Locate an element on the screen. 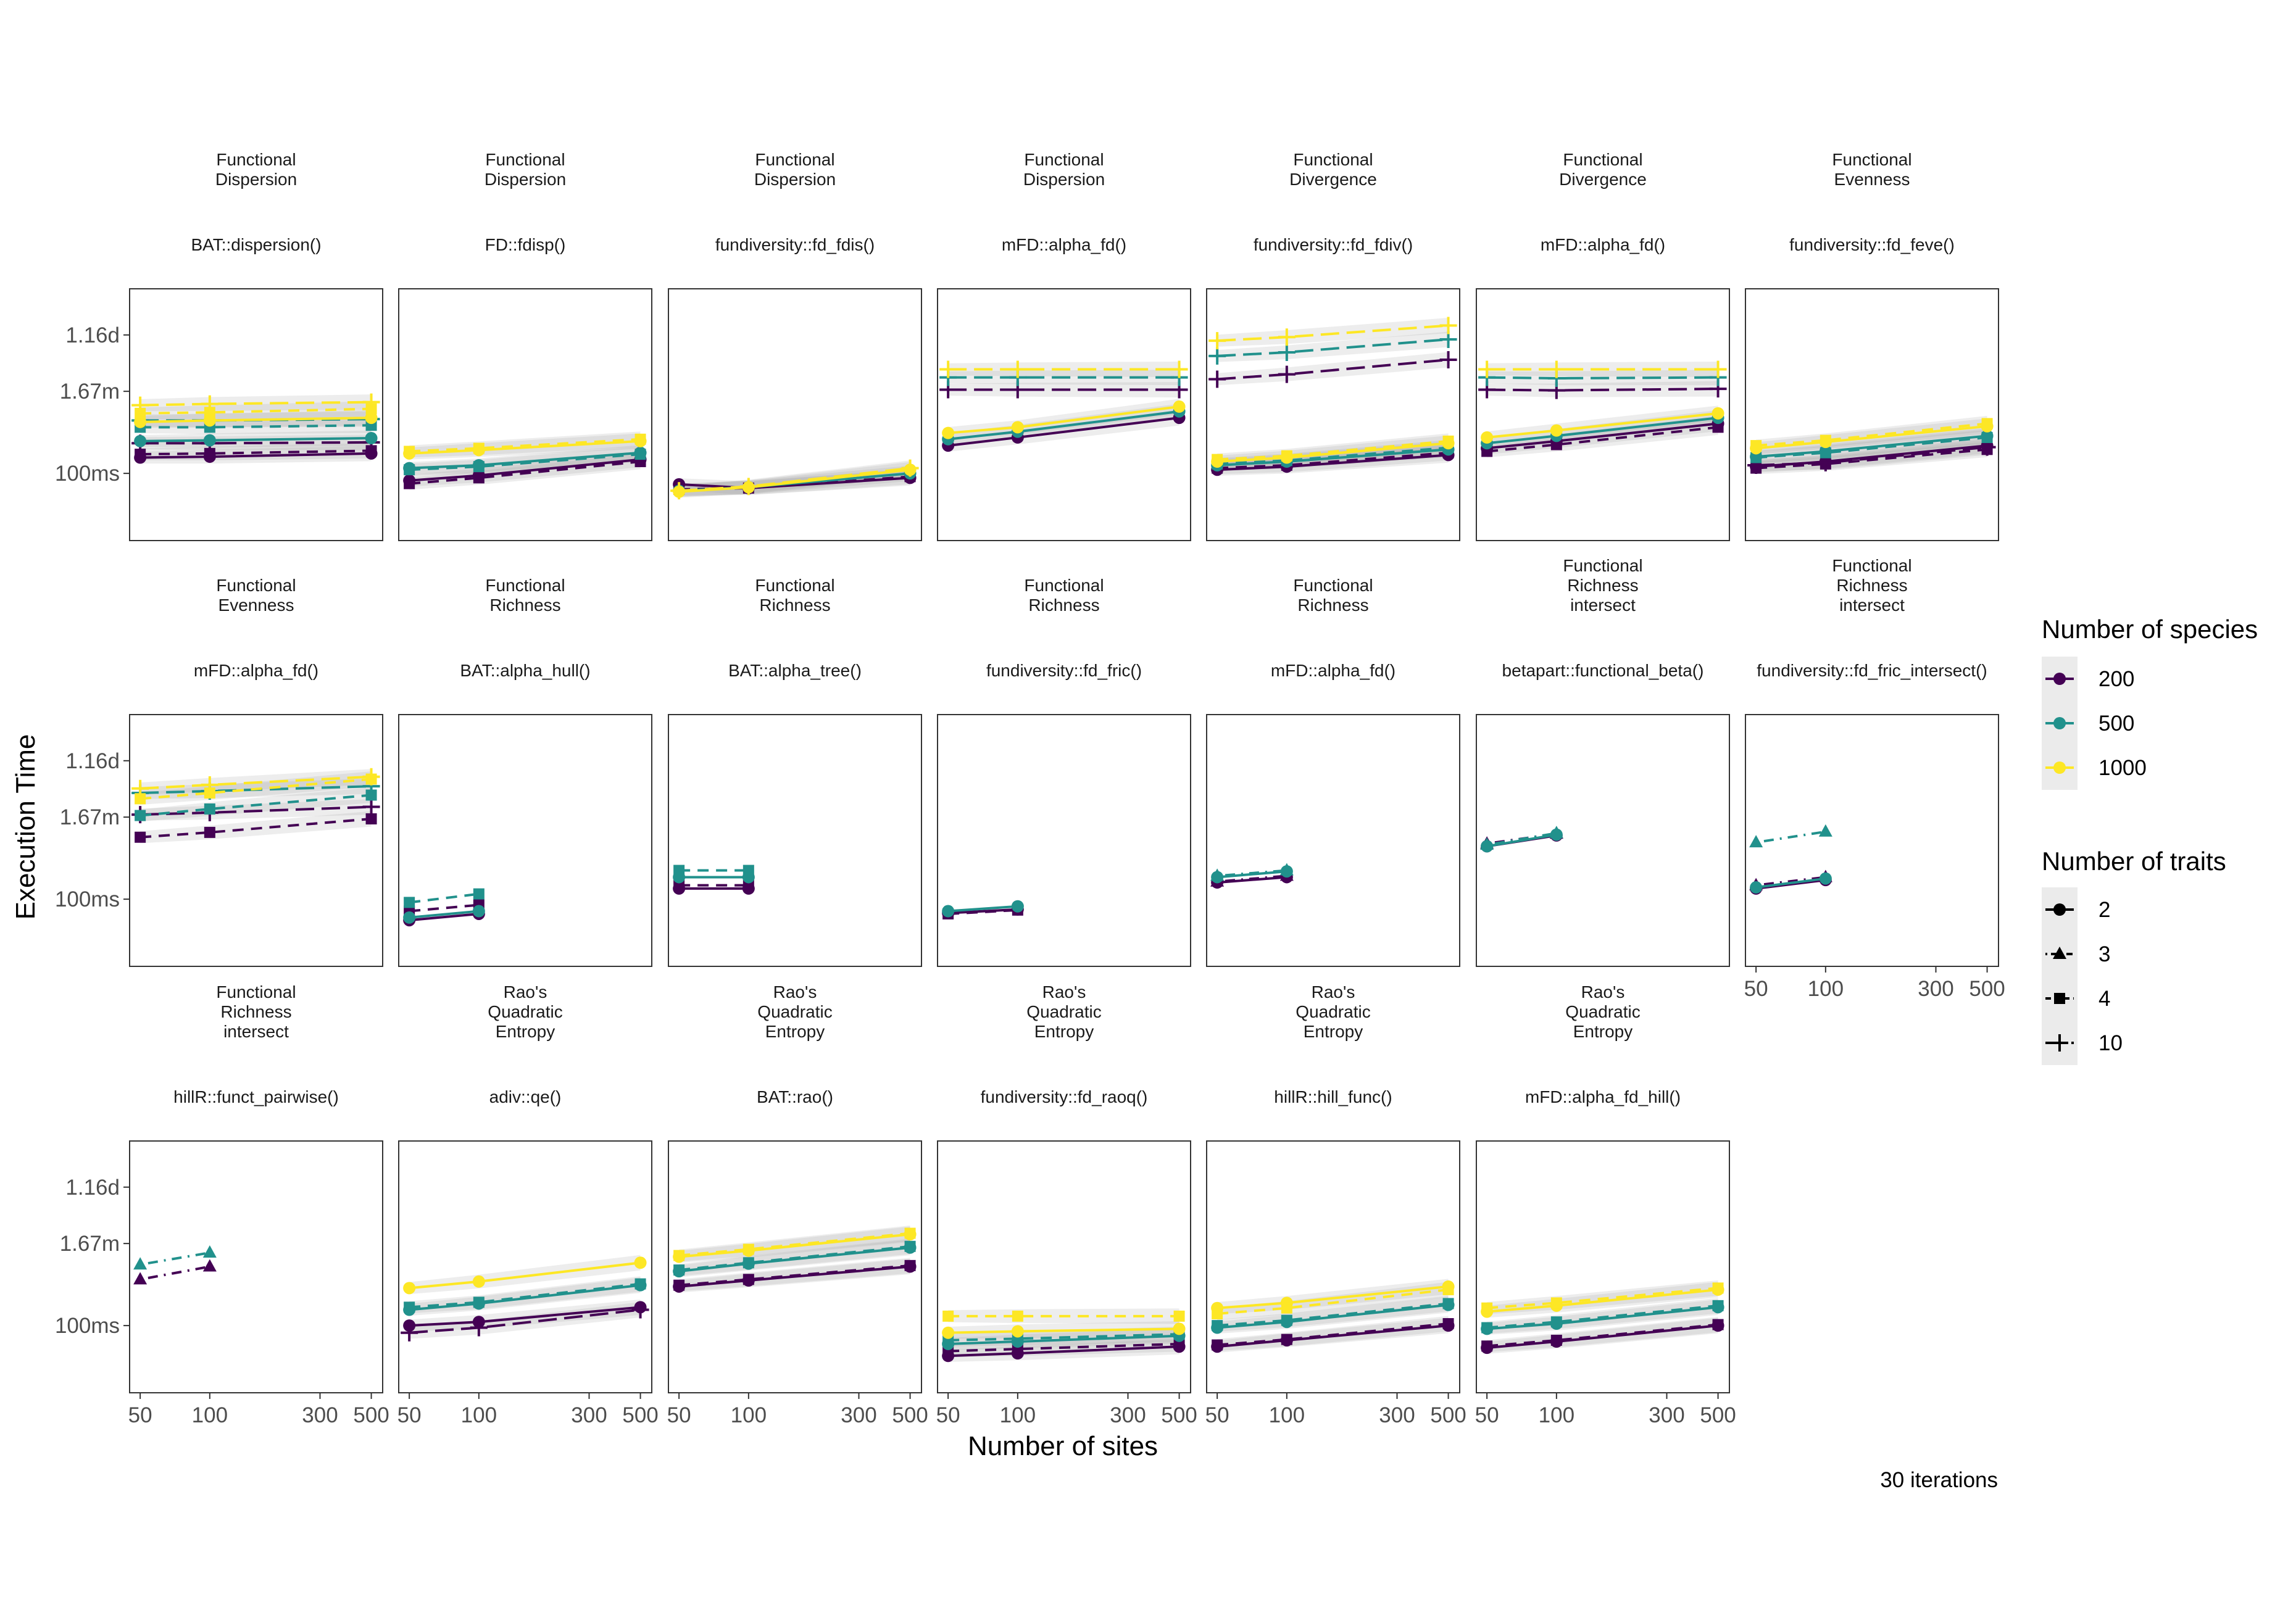 Image resolution: width=2296 pixels, height=1618 pixels. panel-title-line: Entropy is located at coordinates (1603, 1031).